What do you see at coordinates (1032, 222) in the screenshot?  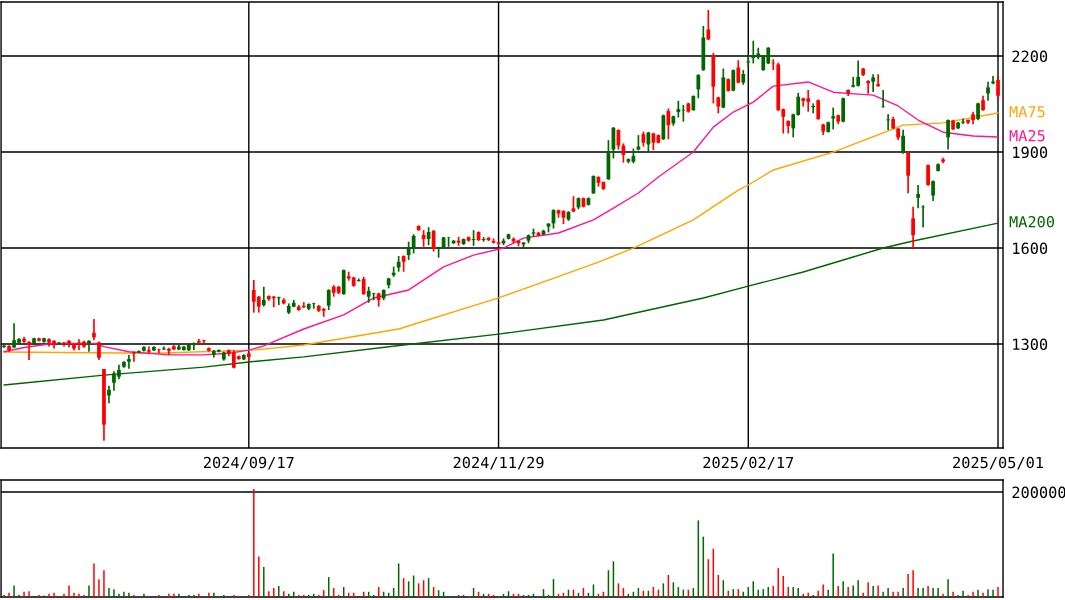 I see `series-label: MA200` at bounding box center [1032, 222].